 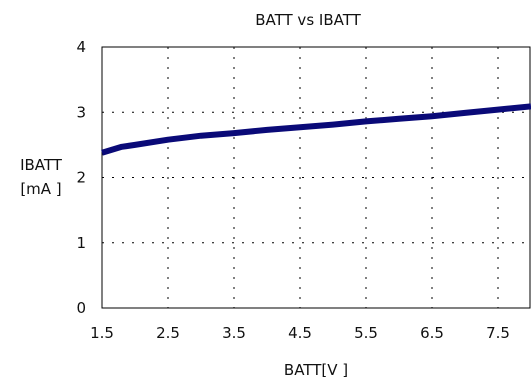 I want to click on y-tick-label: 2, so click(x=81, y=178).